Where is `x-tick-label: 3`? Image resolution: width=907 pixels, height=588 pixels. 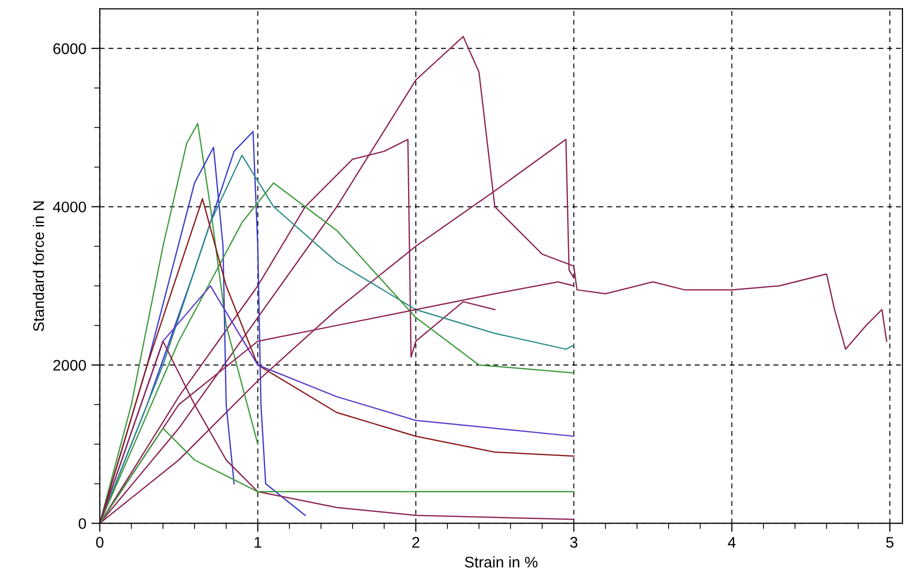
x-tick-label: 3 is located at coordinates (574, 542).